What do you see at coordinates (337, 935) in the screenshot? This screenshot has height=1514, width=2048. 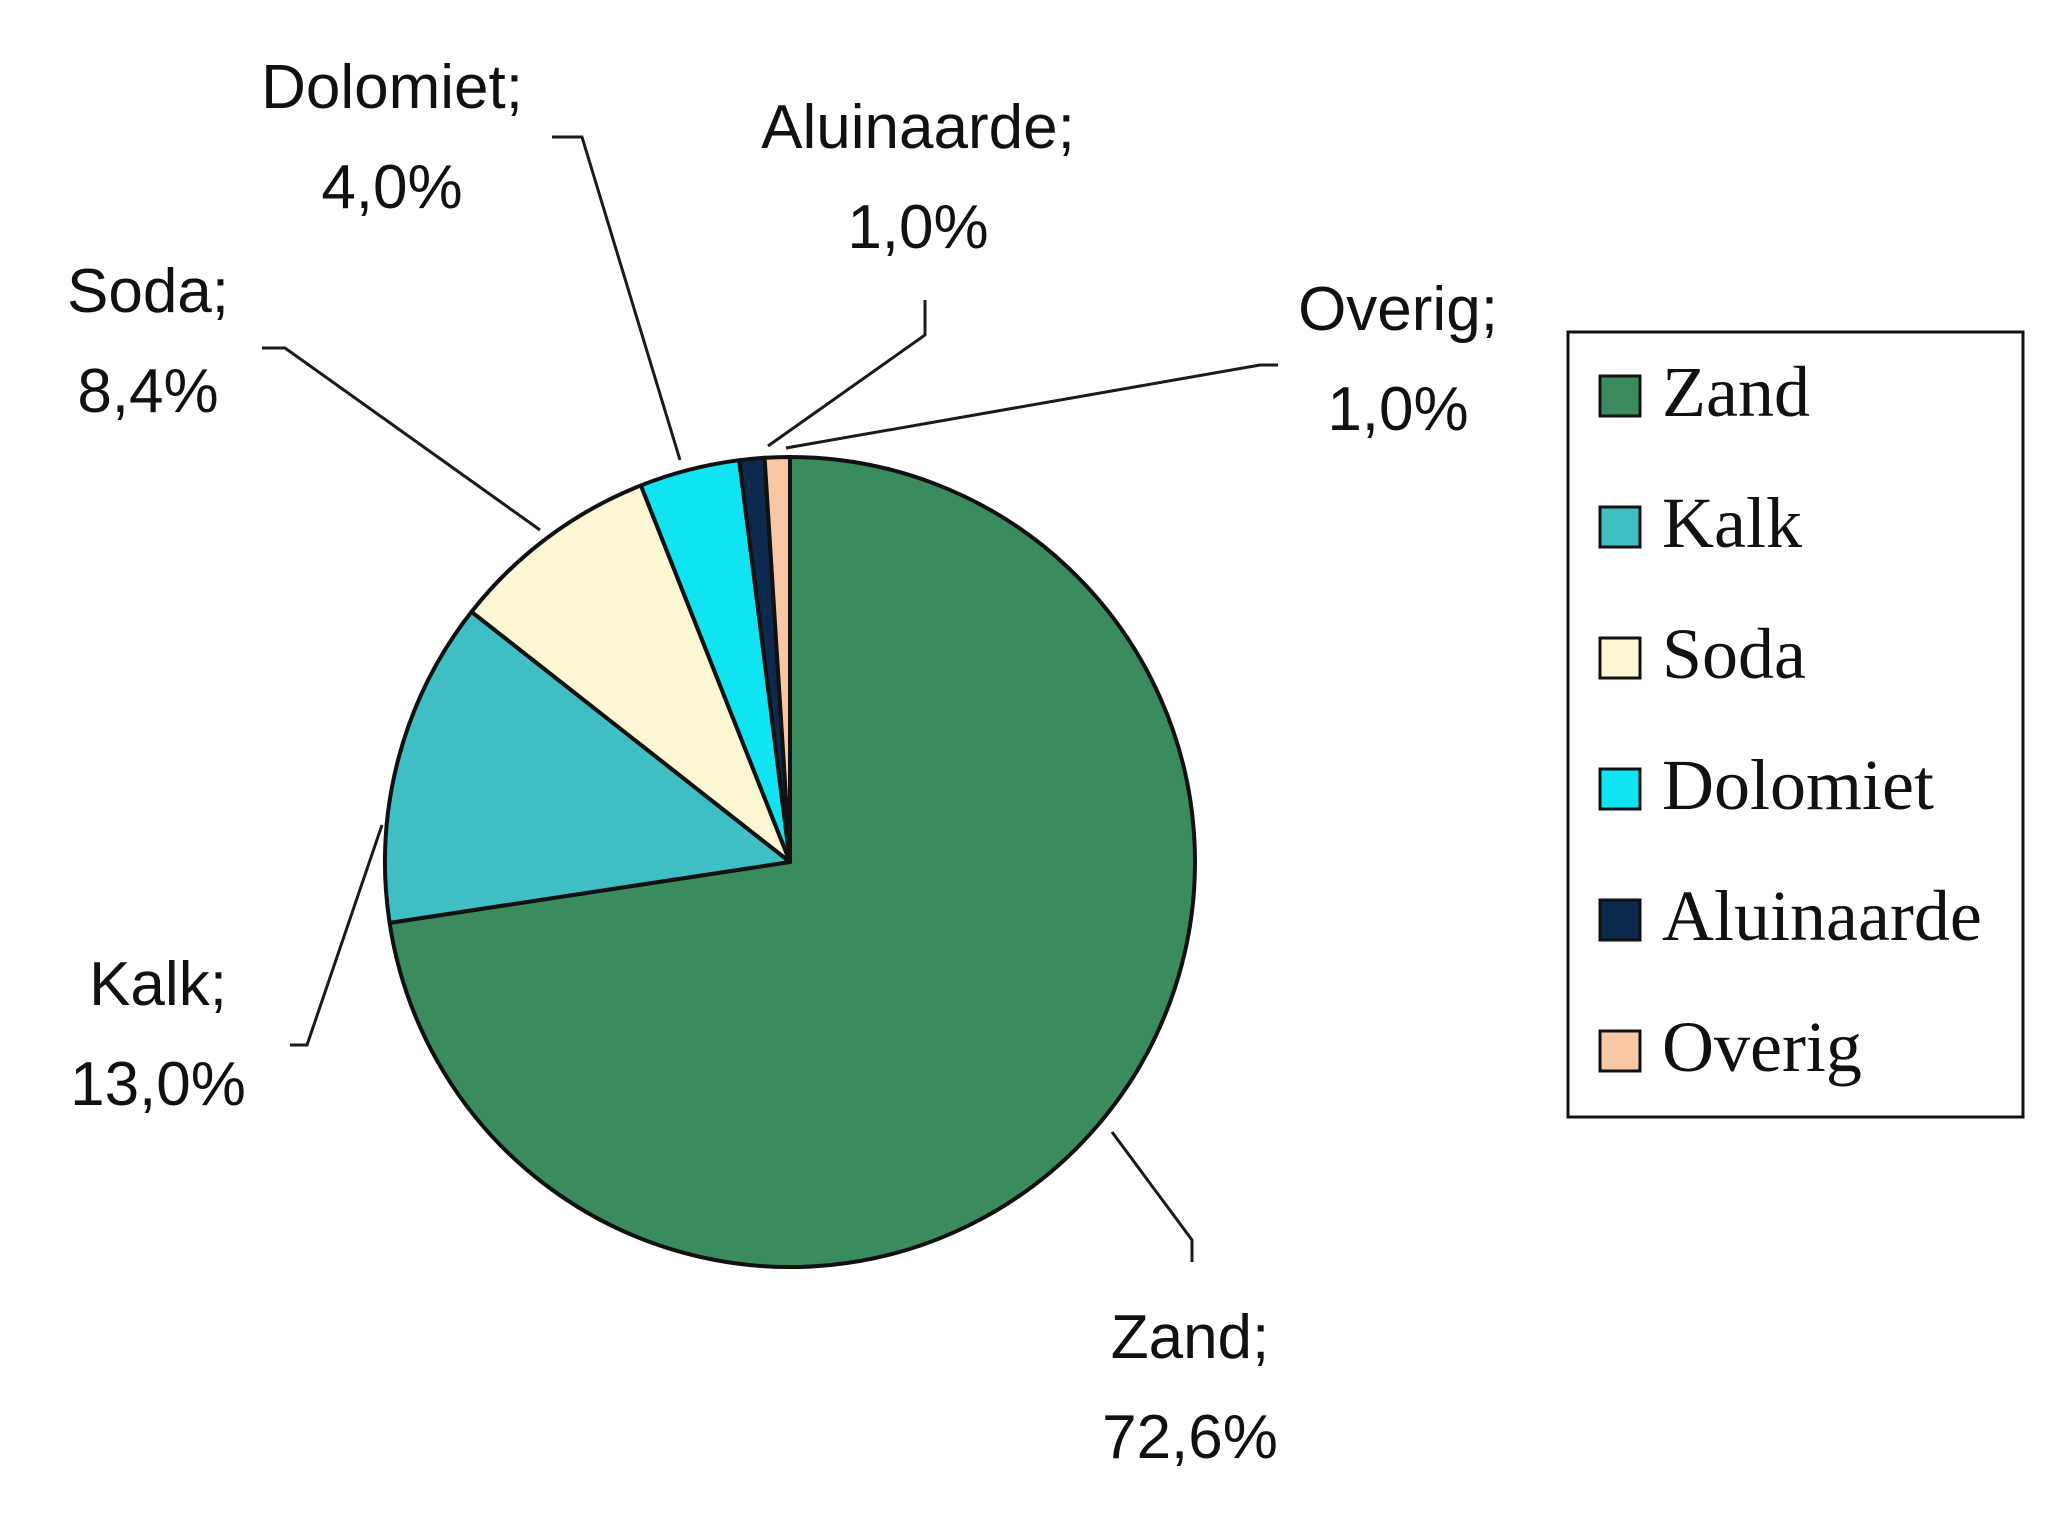 I see `leader-line-kalk` at bounding box center [337, 935].